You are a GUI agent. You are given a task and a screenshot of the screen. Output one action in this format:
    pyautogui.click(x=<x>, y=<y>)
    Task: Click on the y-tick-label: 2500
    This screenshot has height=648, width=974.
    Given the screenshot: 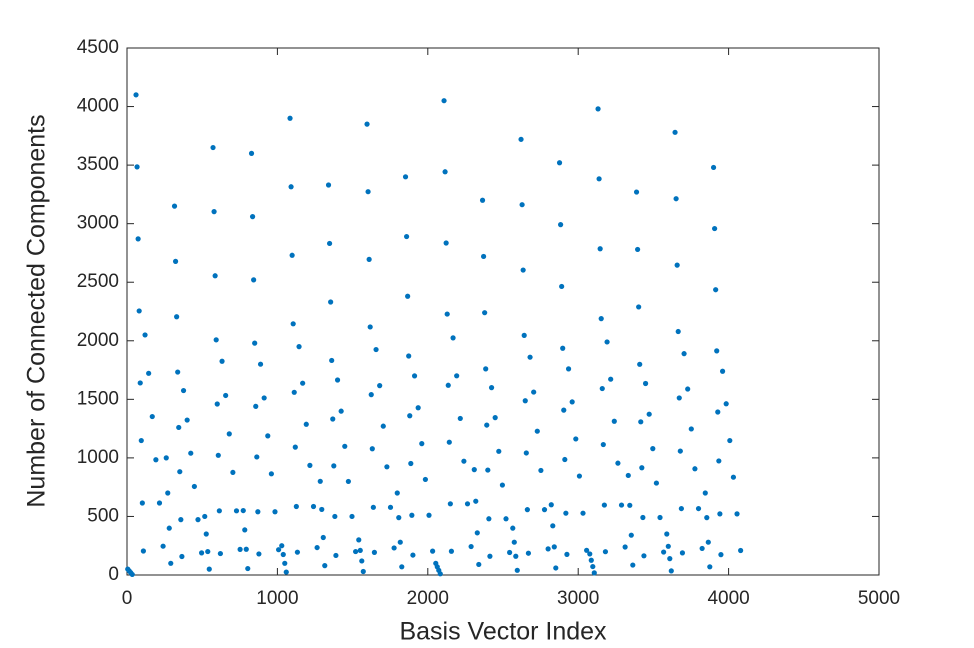 What is the action you would take?
    pyautogui.click(x=98, y=281)
    